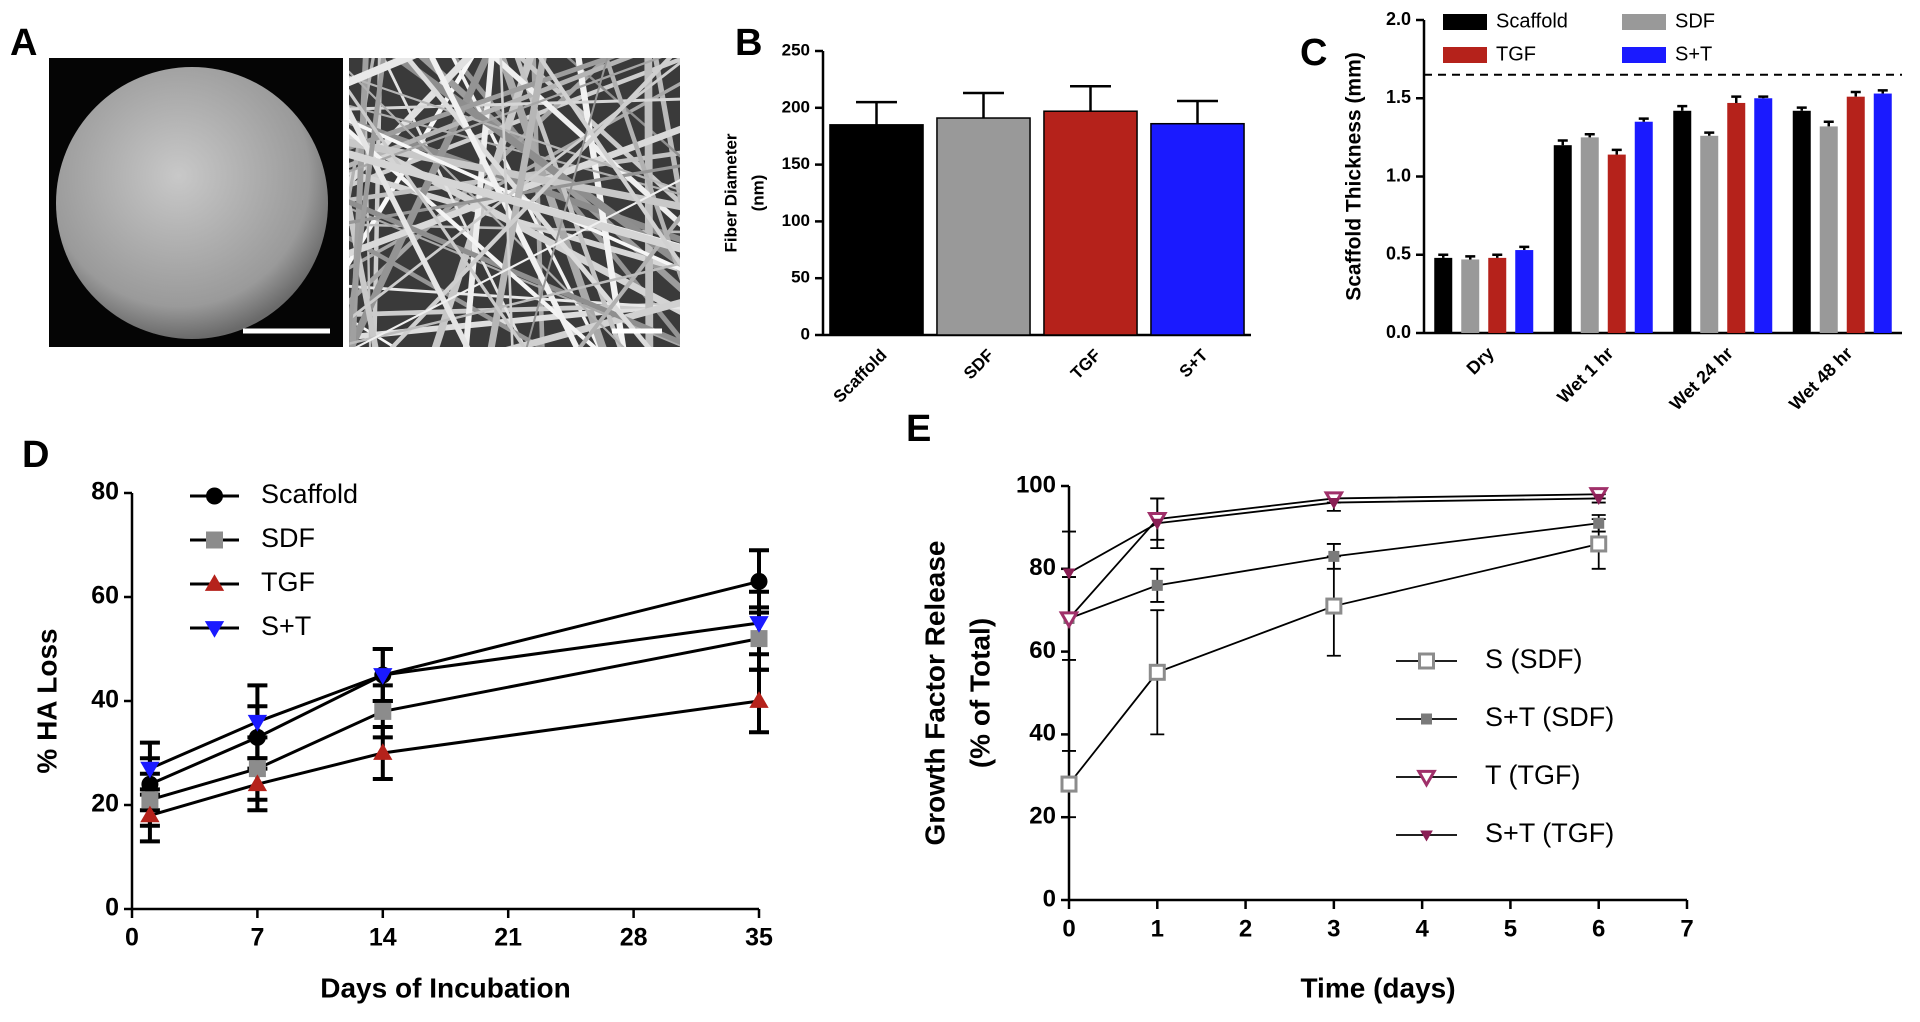 The width and height of the screenshot is (1920, 1022). I want to click on y-axis-label: (% of Total), so click(979, 693).